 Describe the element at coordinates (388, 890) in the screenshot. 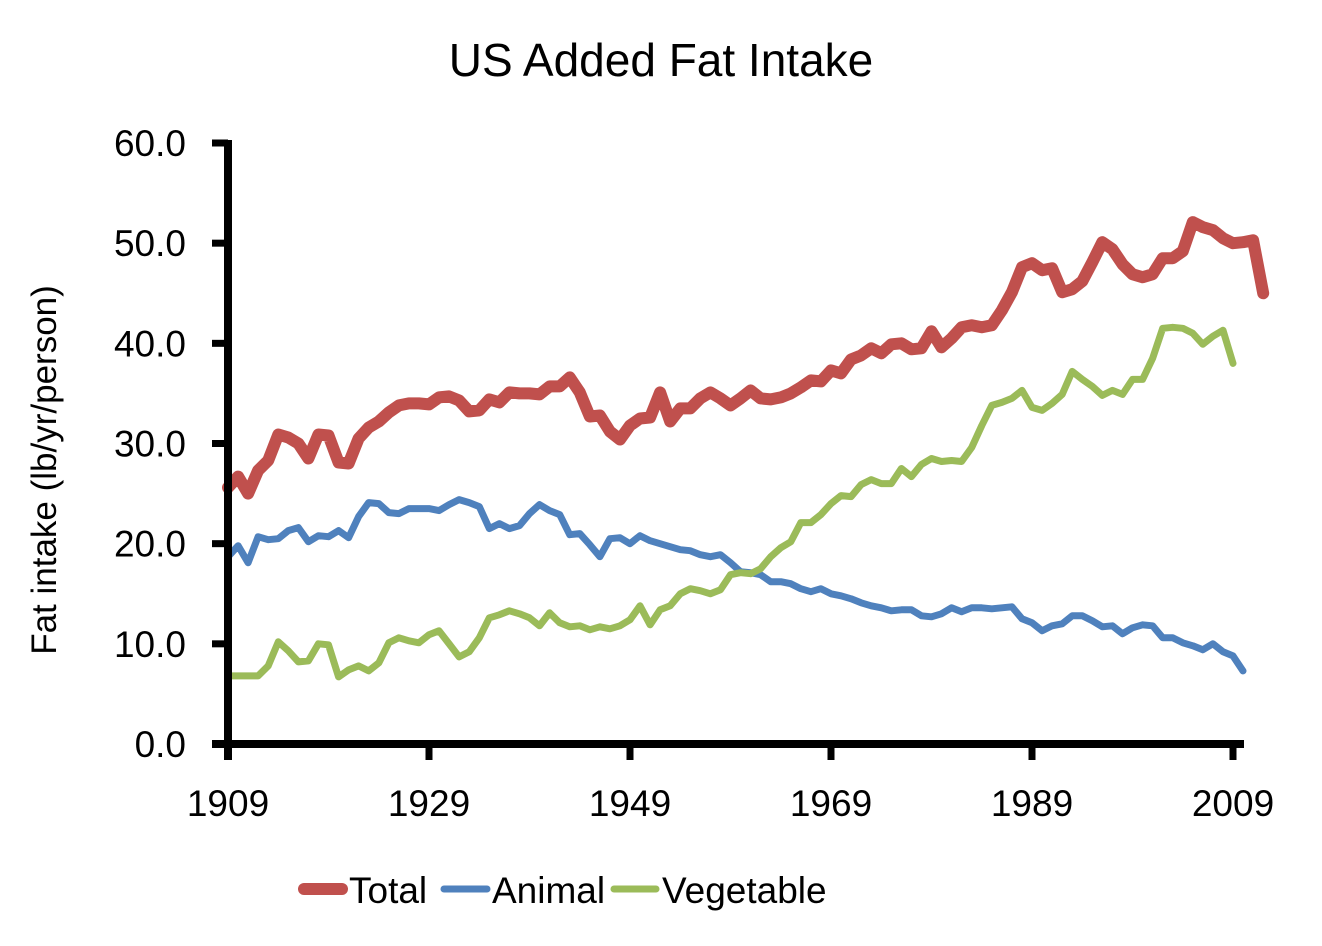

I see `legend-label-total: Total` at that location.